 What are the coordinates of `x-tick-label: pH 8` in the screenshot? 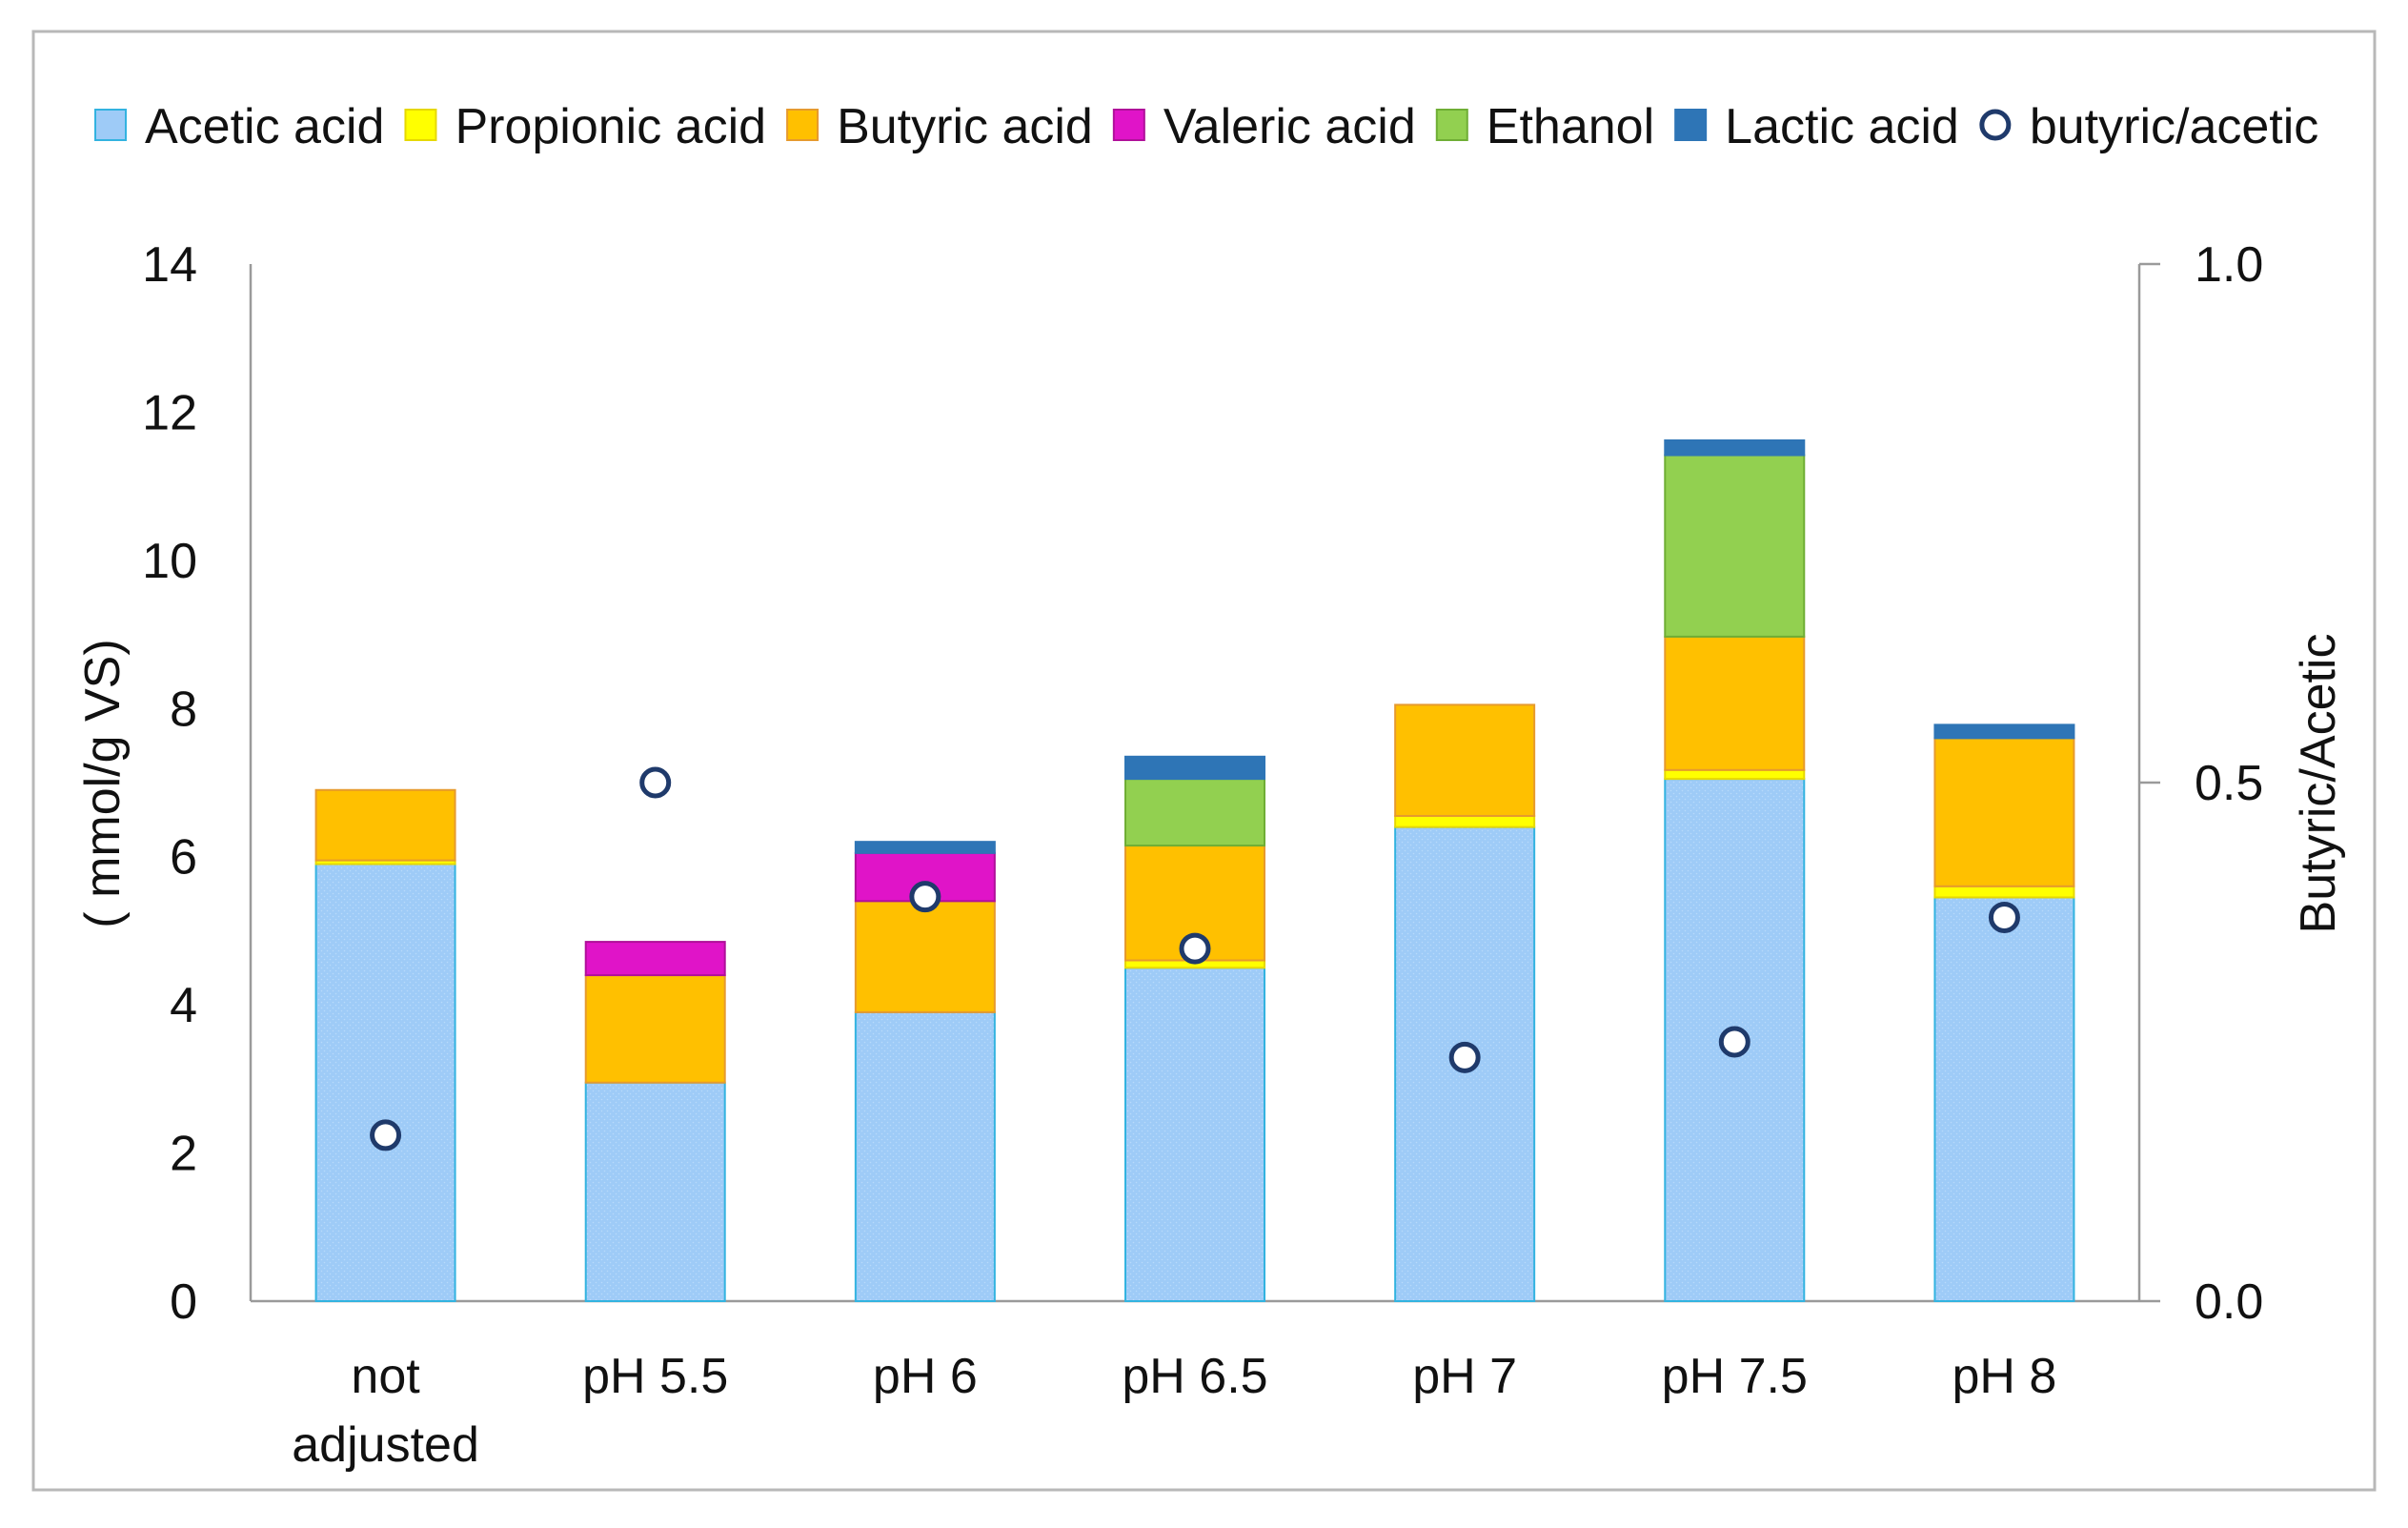 It's located at (2005, 1376).